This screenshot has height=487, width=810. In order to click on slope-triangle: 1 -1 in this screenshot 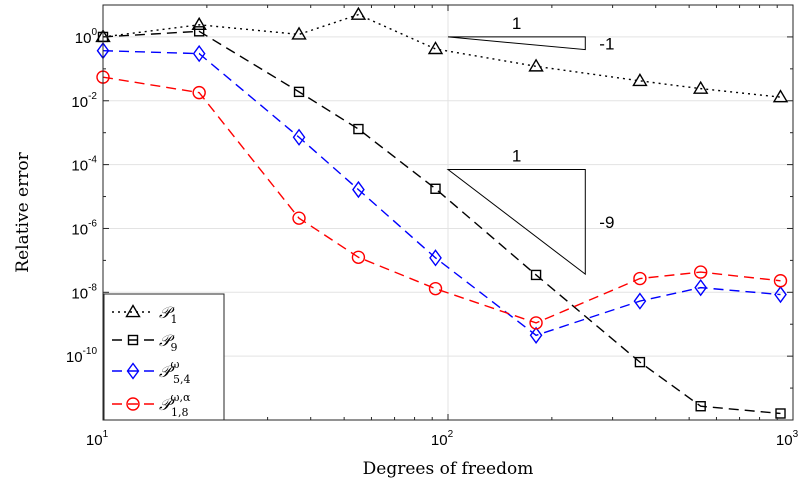, I will do `click(530, 33)`.